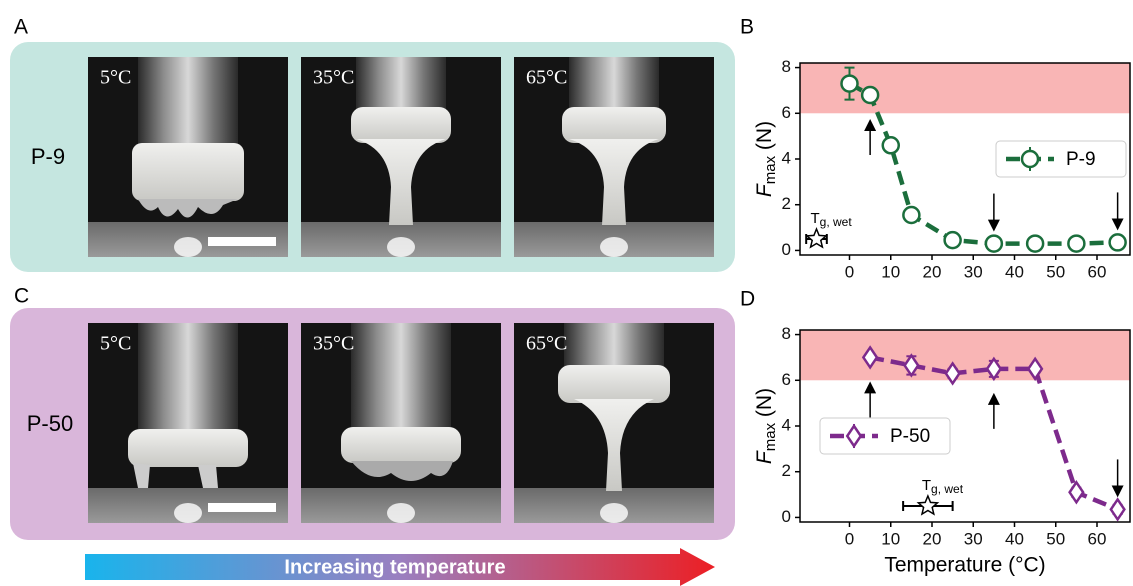  Describe the element at coordinates (964, 565) in the screenshot. I see `x-axis-label: Temperature (°C)` at that location.